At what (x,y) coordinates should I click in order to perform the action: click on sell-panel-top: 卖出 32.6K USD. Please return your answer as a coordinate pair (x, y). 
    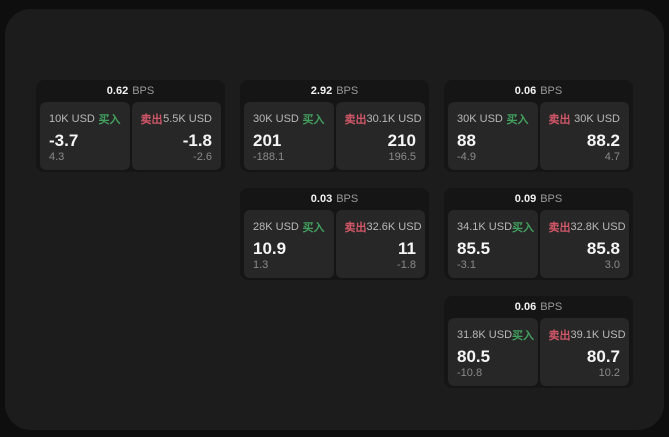
    Looking at the image, I should click on (383, 227).